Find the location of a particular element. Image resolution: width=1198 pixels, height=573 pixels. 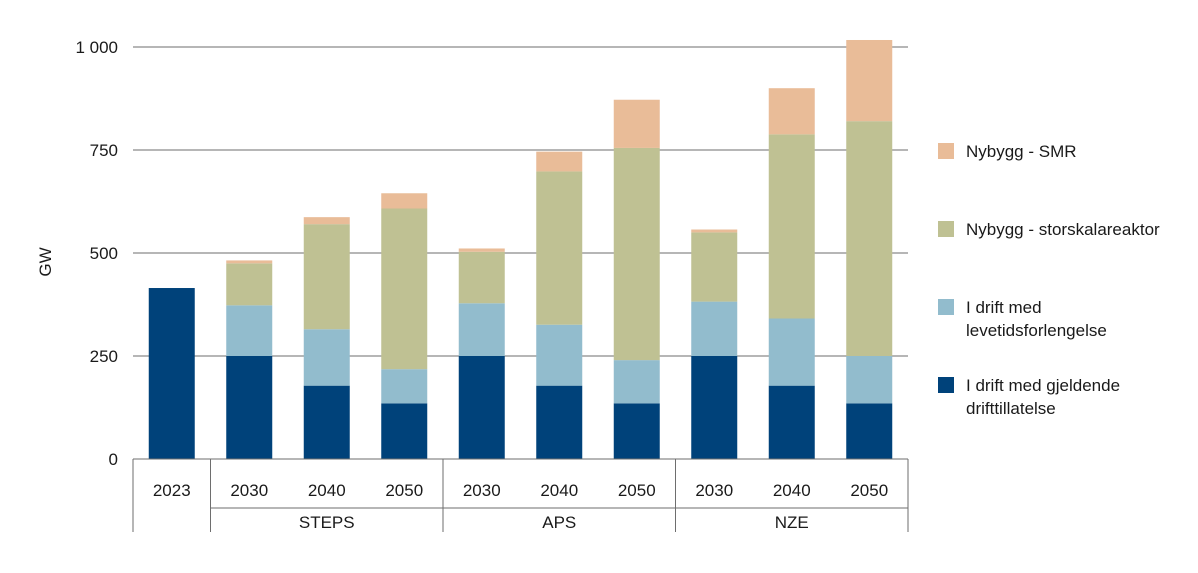

legend-label-smr: Nybygg - SMR is located at coordinates (1021, 151).